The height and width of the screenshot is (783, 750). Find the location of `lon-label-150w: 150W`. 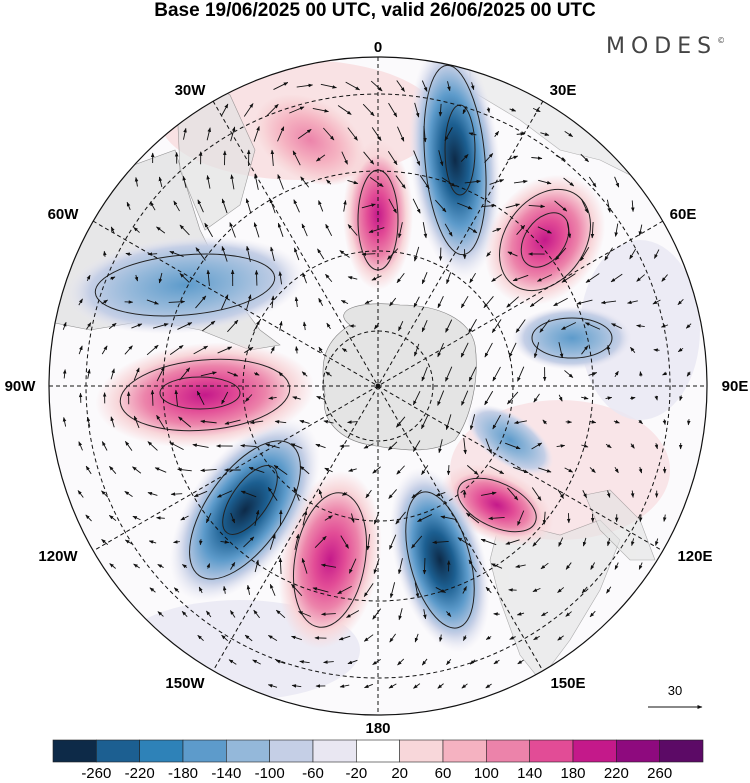

lon-label-150w: 150W is located at coordinates (185, 683).